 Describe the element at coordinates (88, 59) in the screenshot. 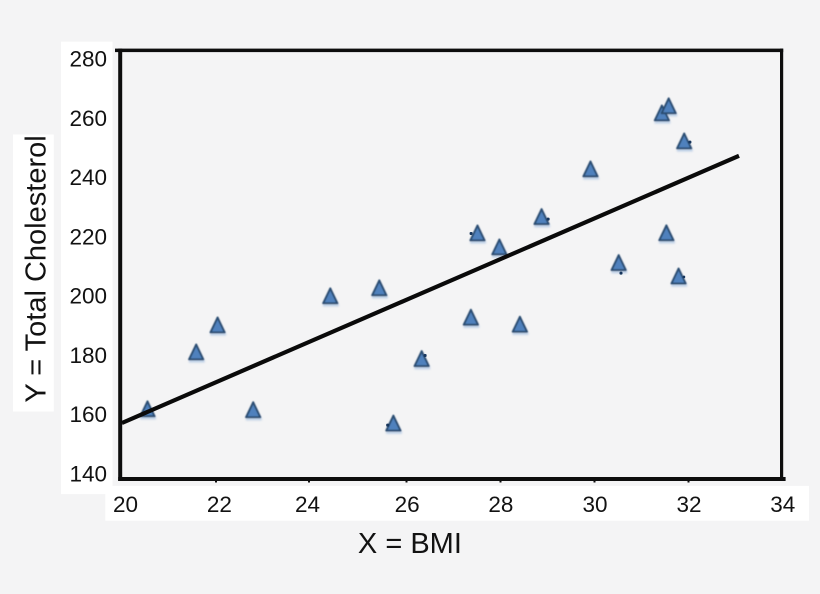

I see `svg-text: 280` at that location.